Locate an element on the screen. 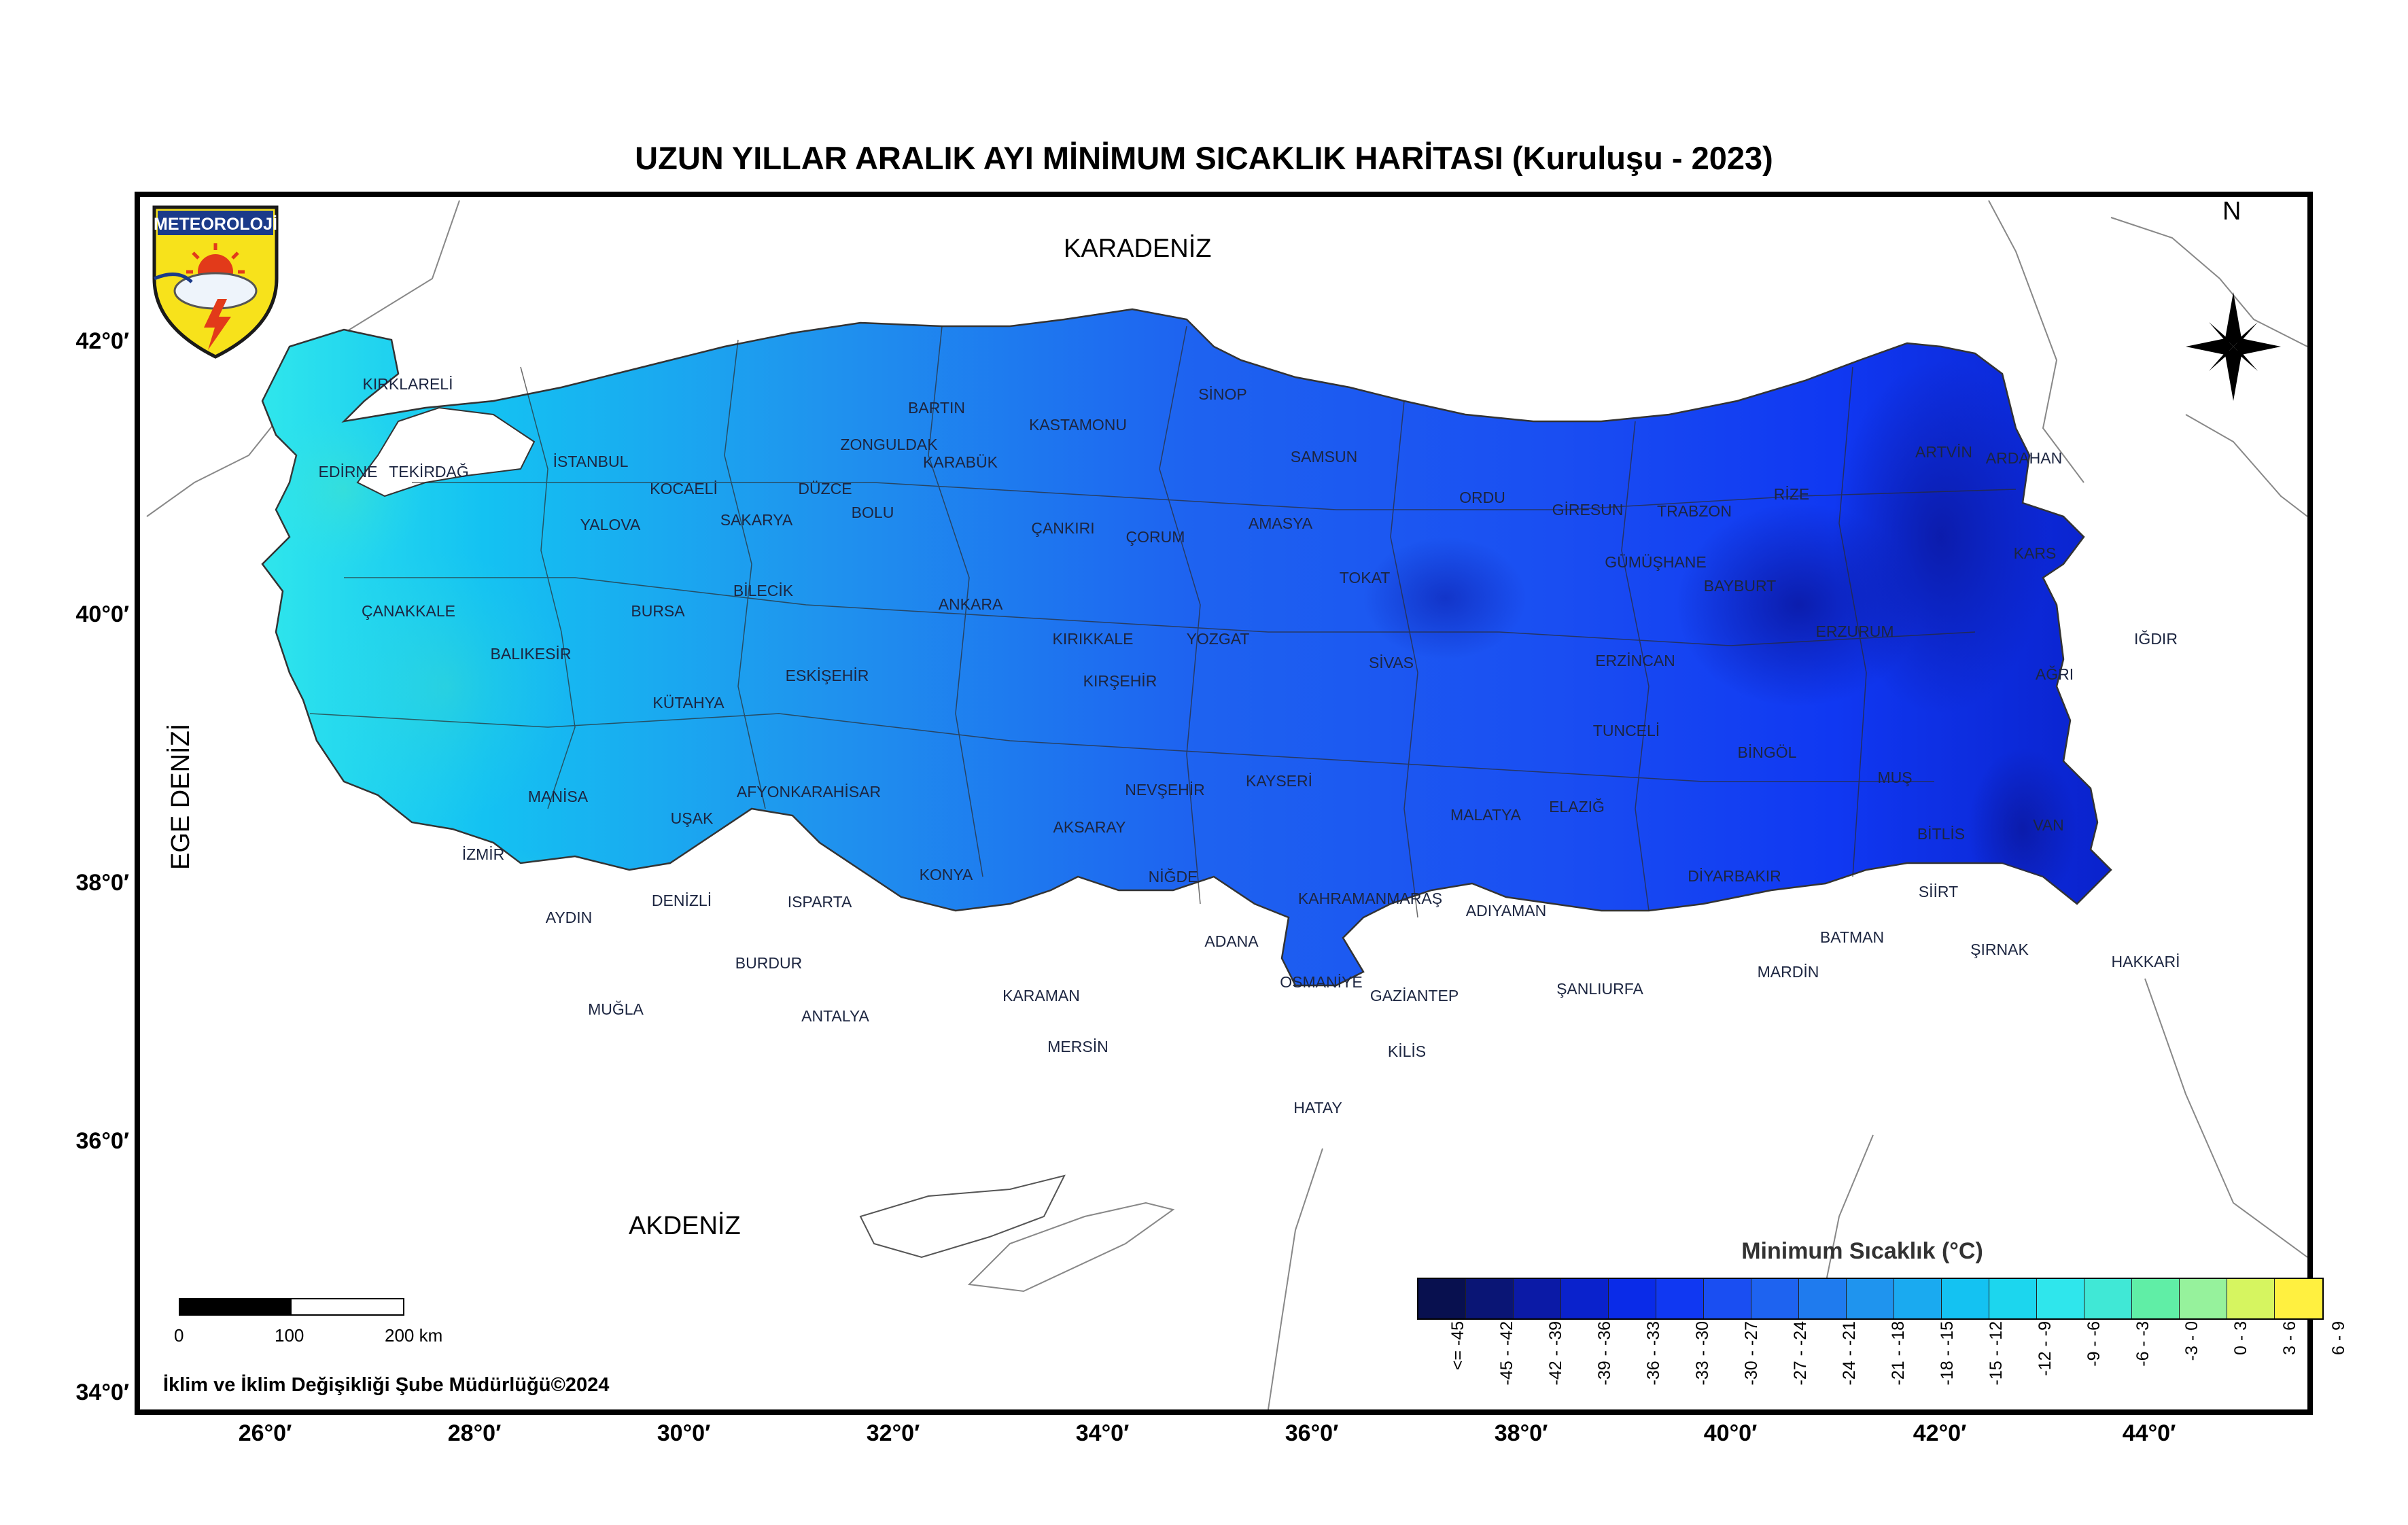 This screenshot has height=1525, width=2408. legend-title: Minimum Sıcaklık (°C) is located at coordinates (1862, 1251).